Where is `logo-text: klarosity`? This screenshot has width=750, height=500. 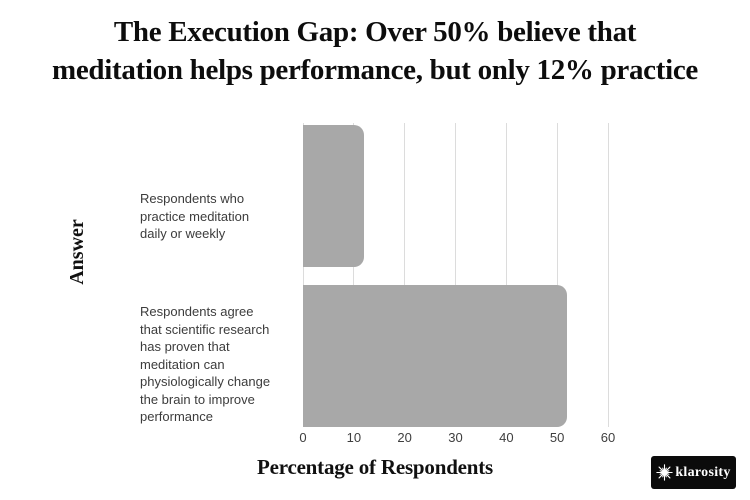 logo-text: klarosity is located at coordinates (703, 472).